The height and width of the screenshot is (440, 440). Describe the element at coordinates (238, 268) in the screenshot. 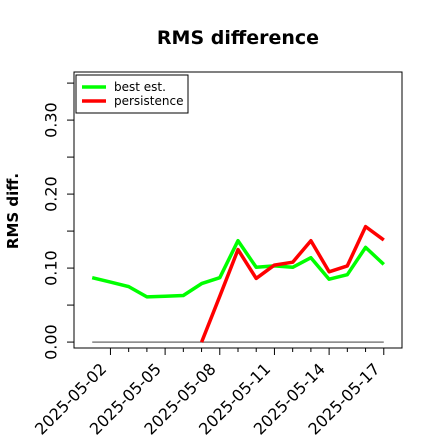

I see `series-line-best-est` at that location.